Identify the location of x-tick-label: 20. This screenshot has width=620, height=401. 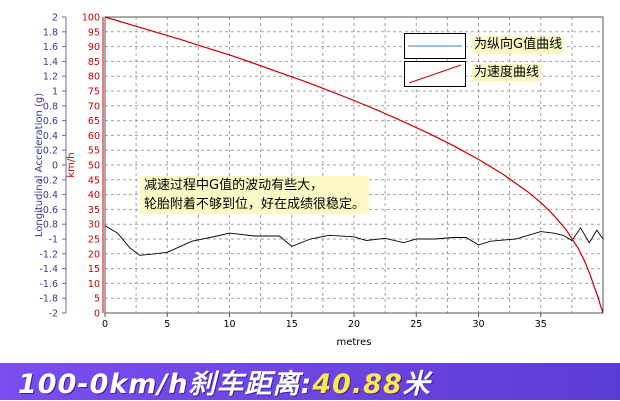
(354, 324).